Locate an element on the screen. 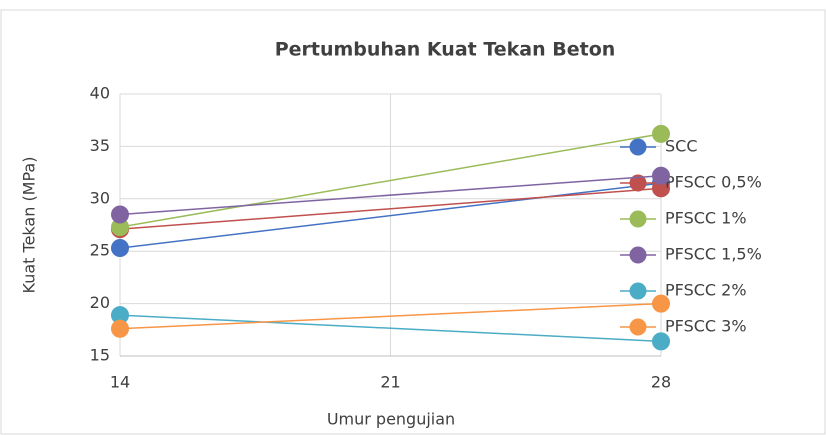 Image resolution: width=826 pixels, height=435 pixels. x-tick-label: 28 is located at coordinates (661, 382).